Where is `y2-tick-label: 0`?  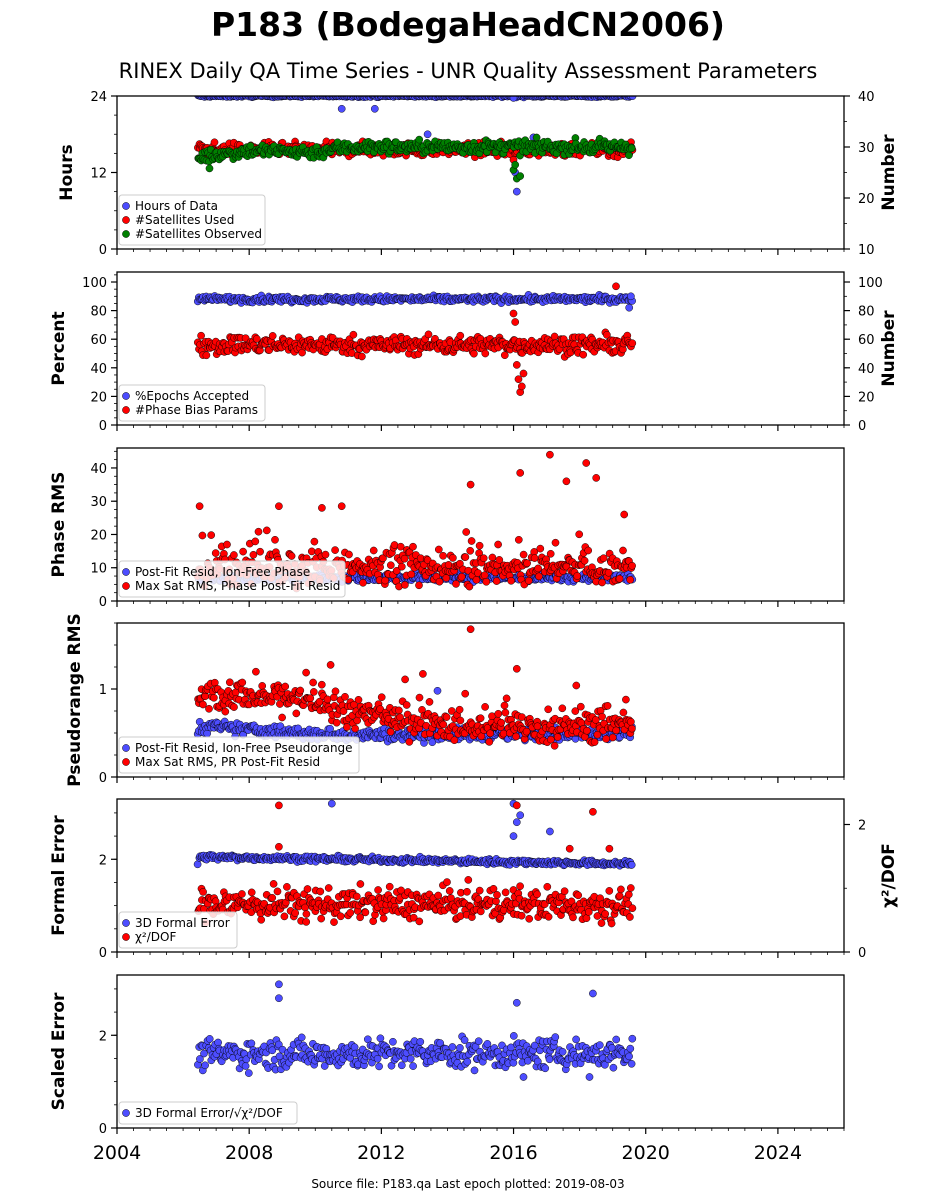
y2-tick-label: 0 is located at coordinates (862, 426).